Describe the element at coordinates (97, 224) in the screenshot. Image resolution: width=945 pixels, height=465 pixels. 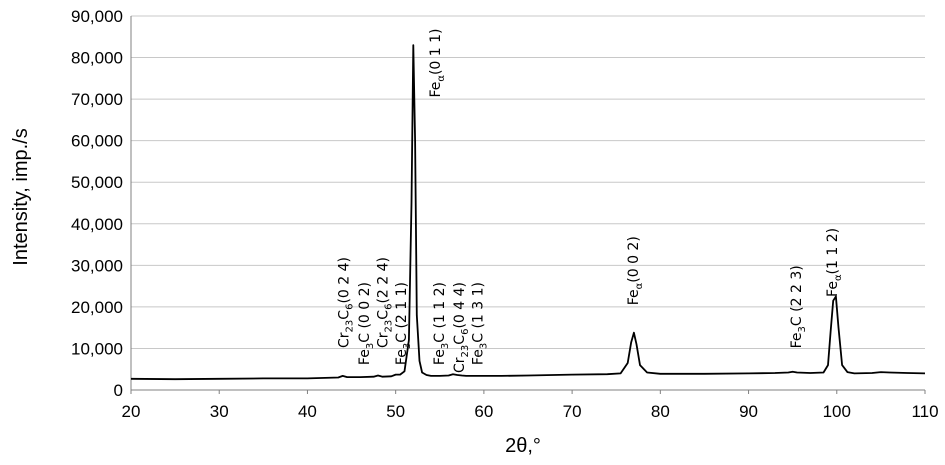
I see `y-tick-label: 40,000` at that location.